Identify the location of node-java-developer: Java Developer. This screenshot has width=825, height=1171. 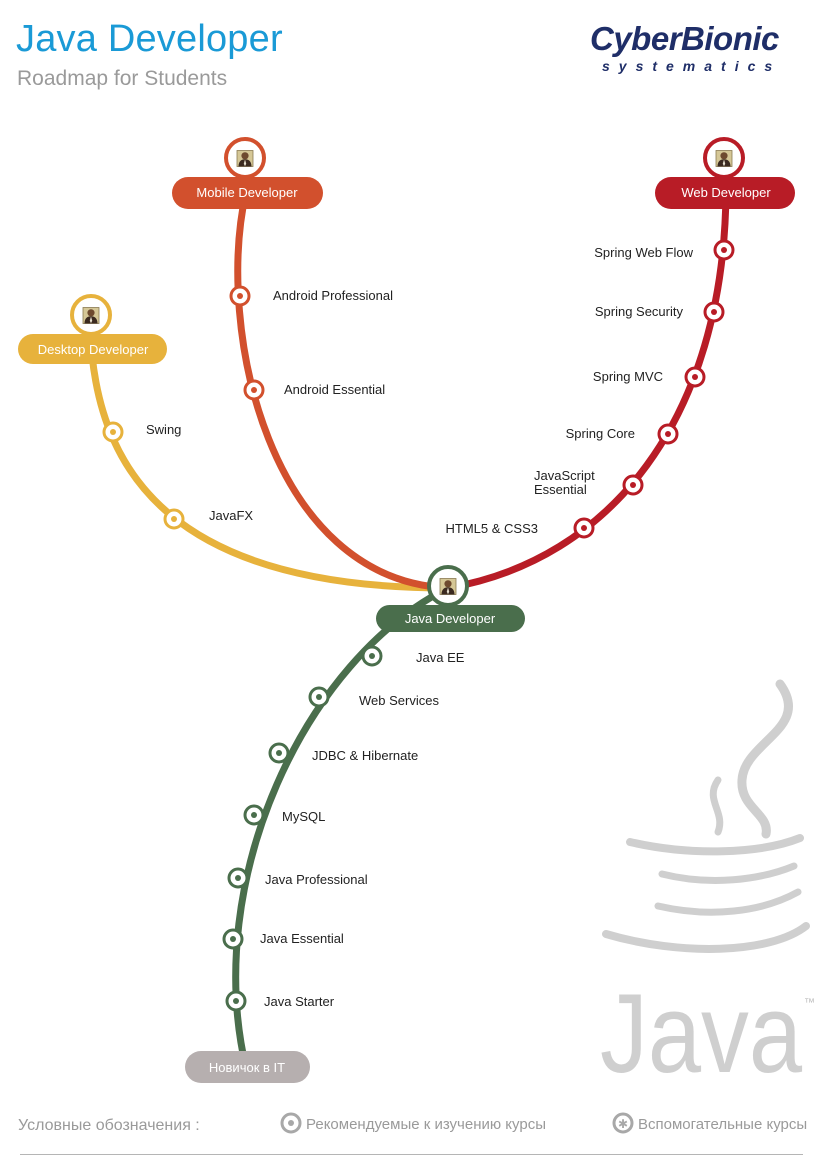
(450, 598).